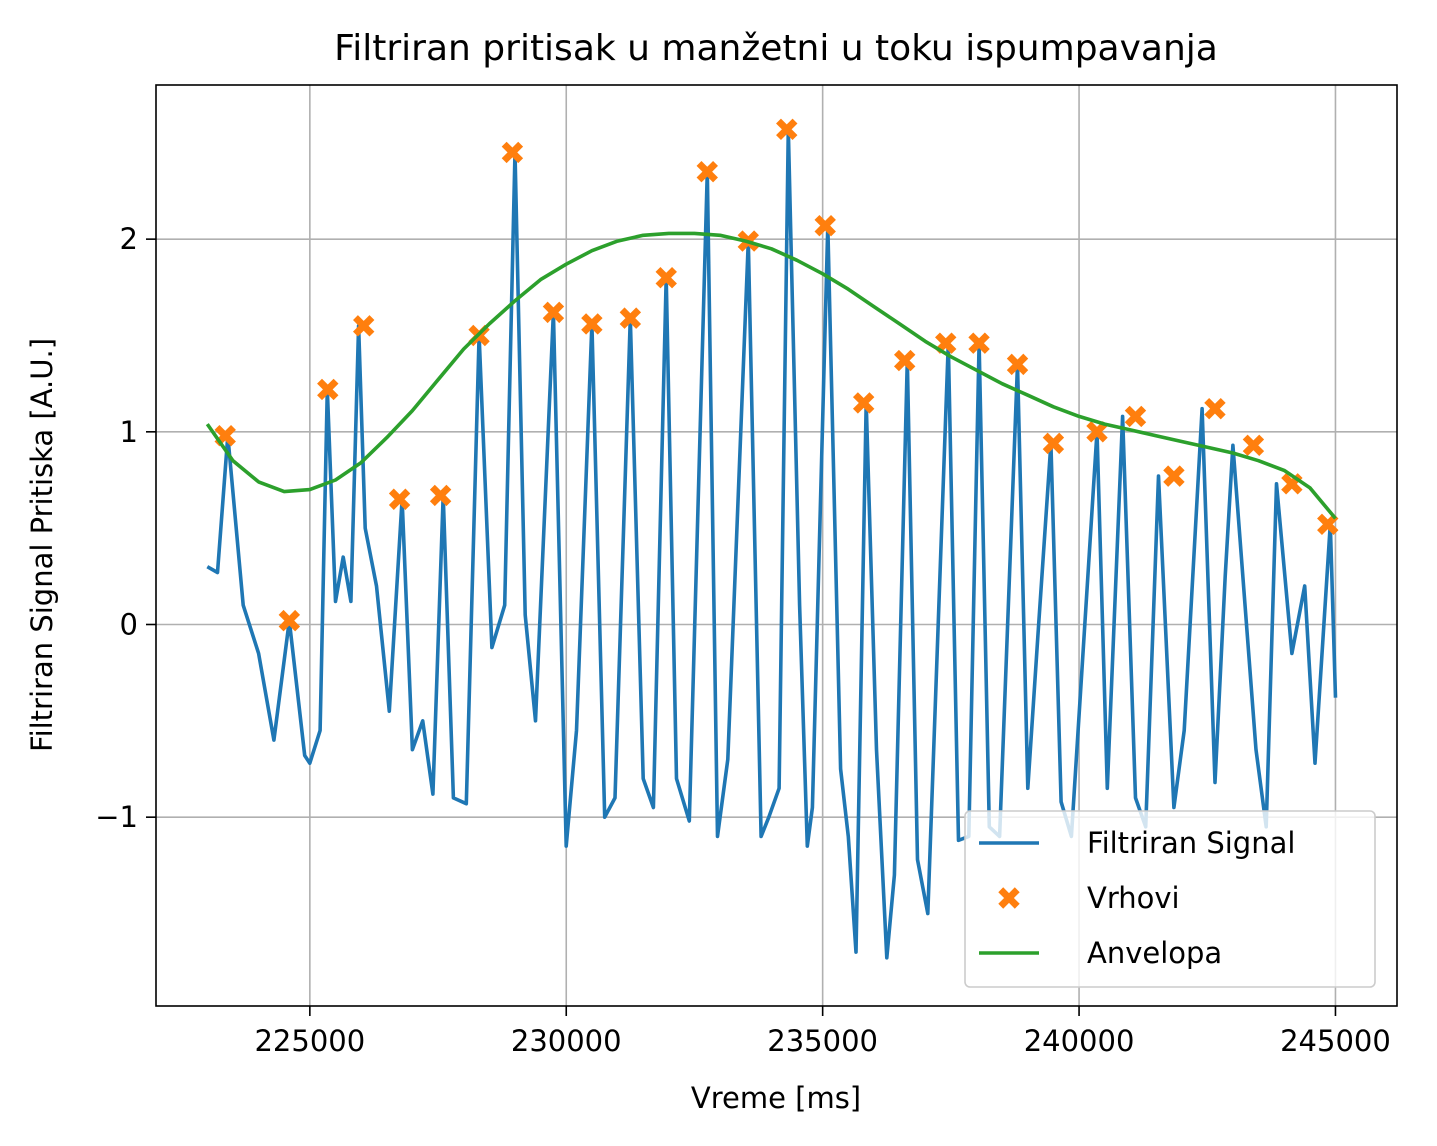  What do you see at coordinates (776, 1098) in the screenshot?
I see `x-axis-label: Vreme [ms]` at bounding box center [776, 1098].